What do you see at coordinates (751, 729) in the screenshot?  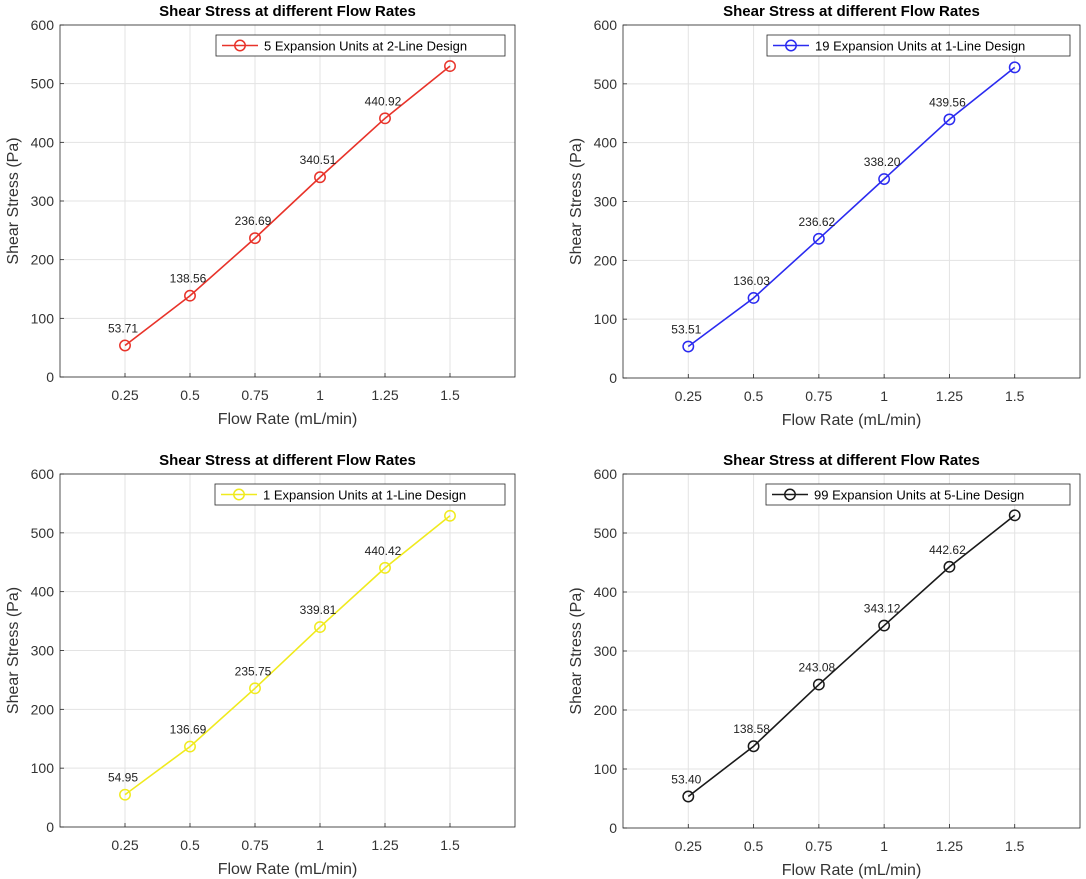 I see `data-label: 138.58` at bounding box center [751, 729].